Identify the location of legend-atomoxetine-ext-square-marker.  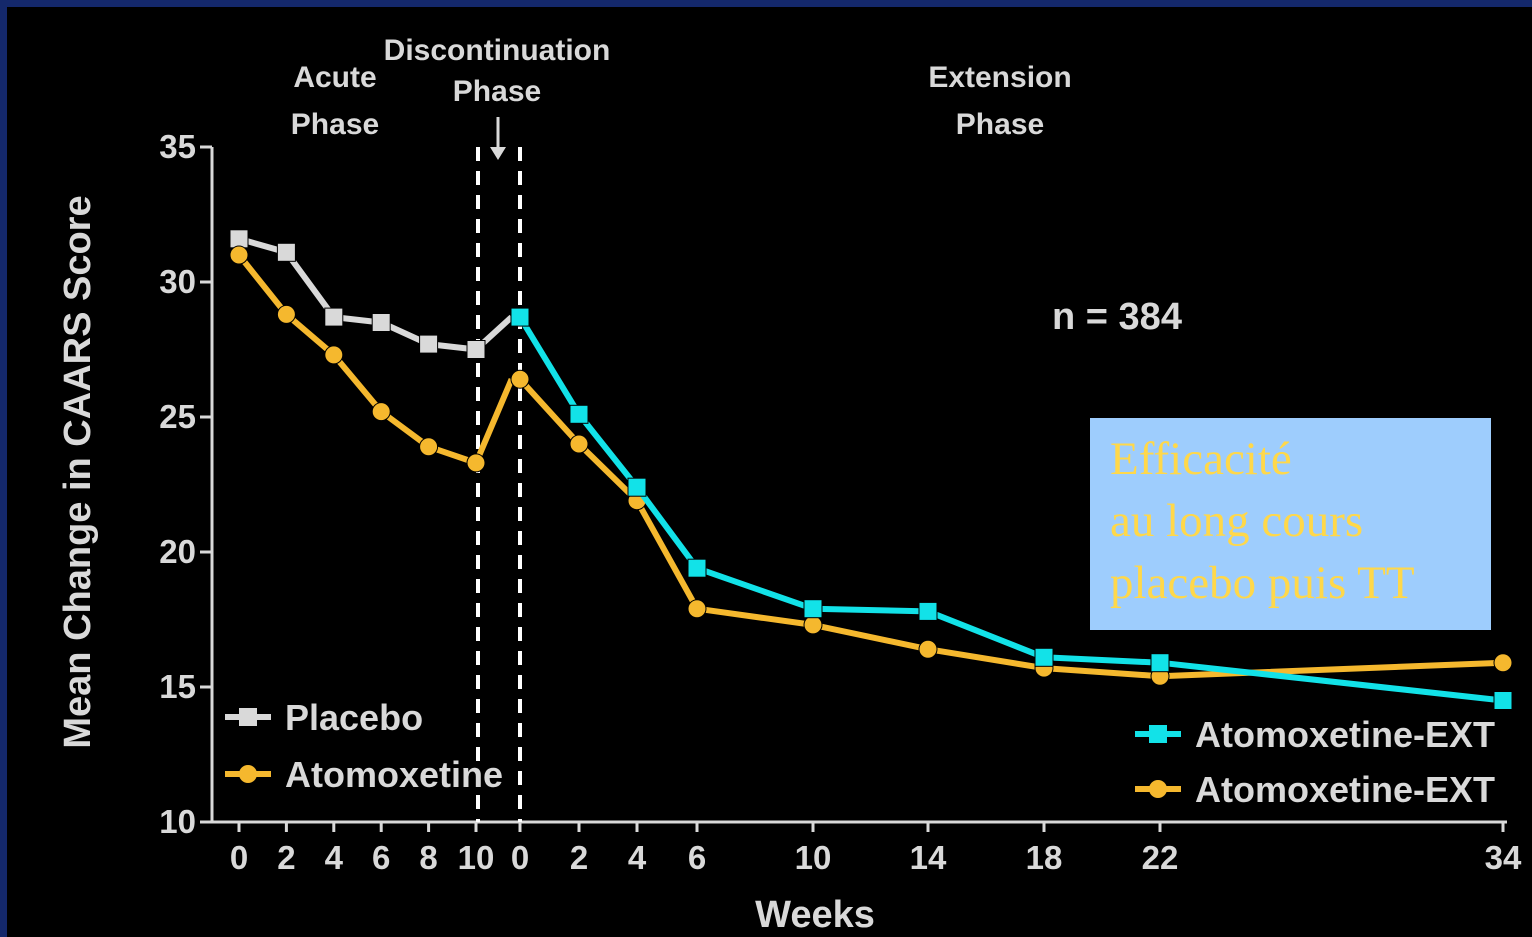
(1158, 734).